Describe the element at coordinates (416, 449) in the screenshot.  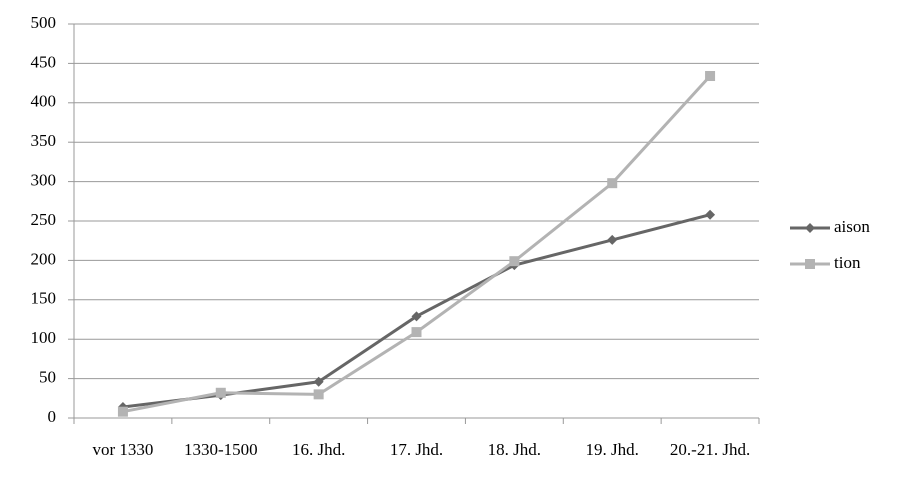
I see `x-tick-label: 17. Jhd.` at that location.